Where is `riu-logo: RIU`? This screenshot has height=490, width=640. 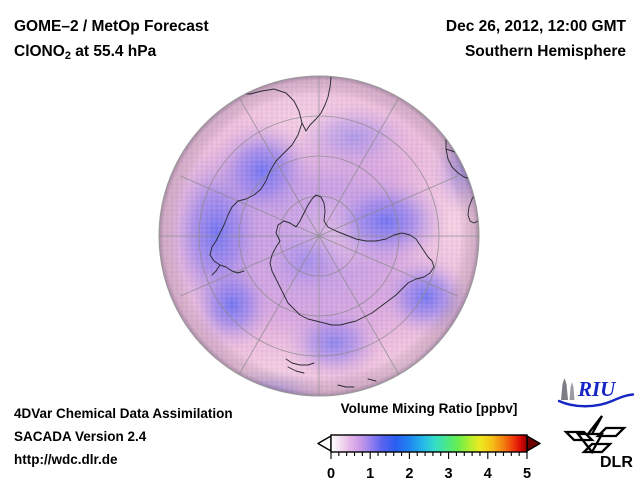 riu-logo: RIU is located at coordinates (596, 391).